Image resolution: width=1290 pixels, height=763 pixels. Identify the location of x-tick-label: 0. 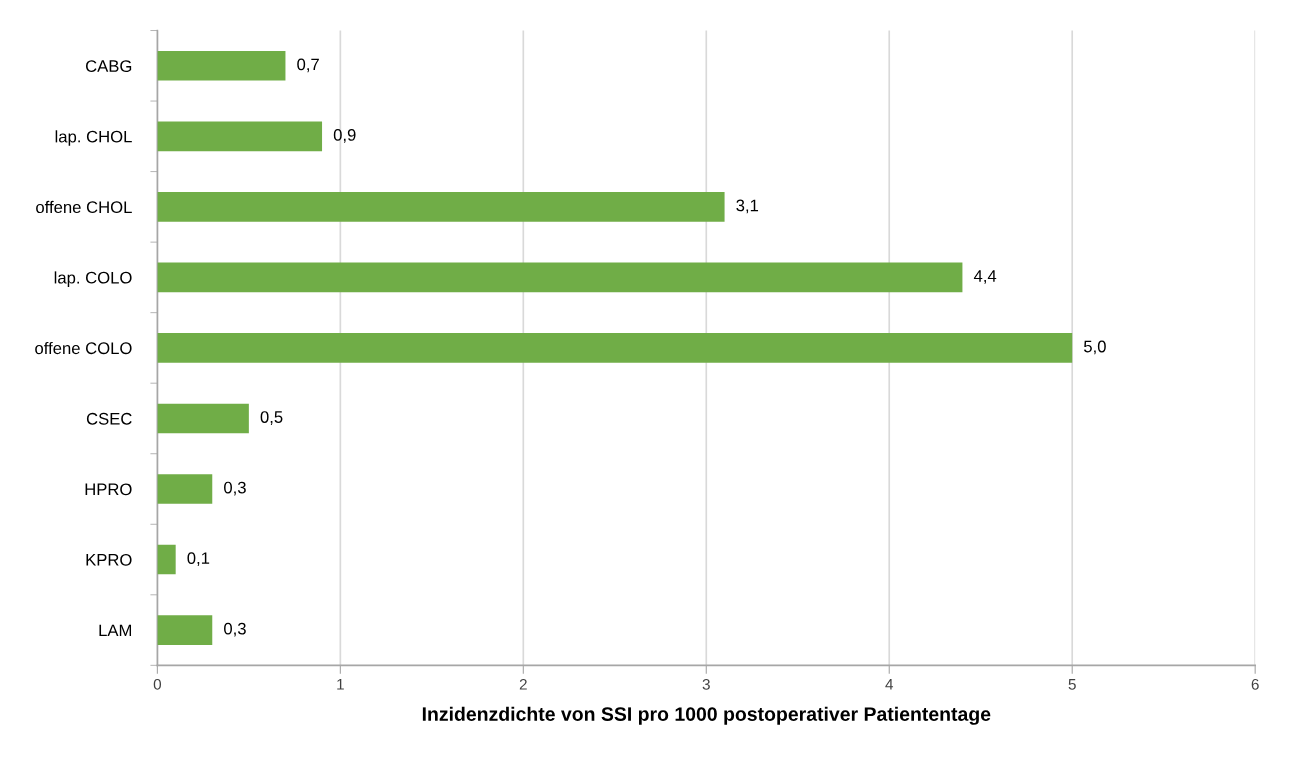
(157, 684).